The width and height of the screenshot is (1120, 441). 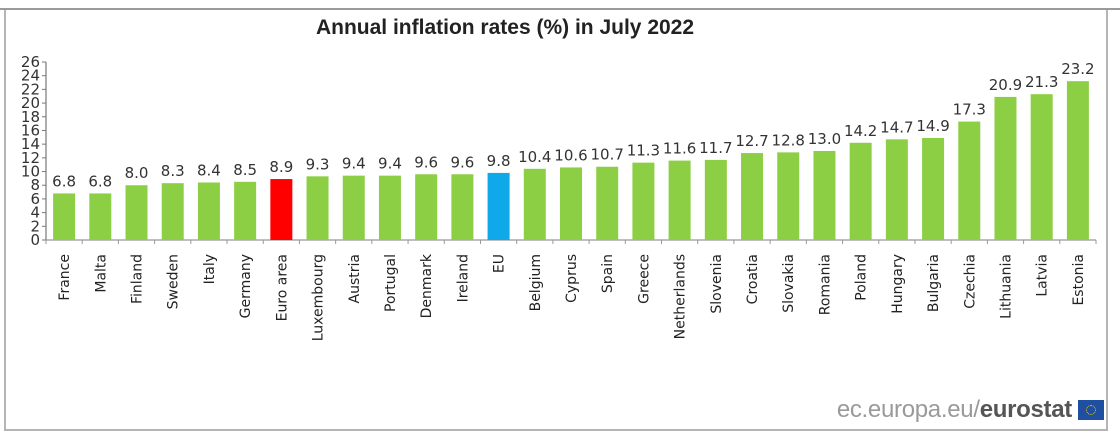 I want to click on category-label: Spain, so click(x=608, y=273).